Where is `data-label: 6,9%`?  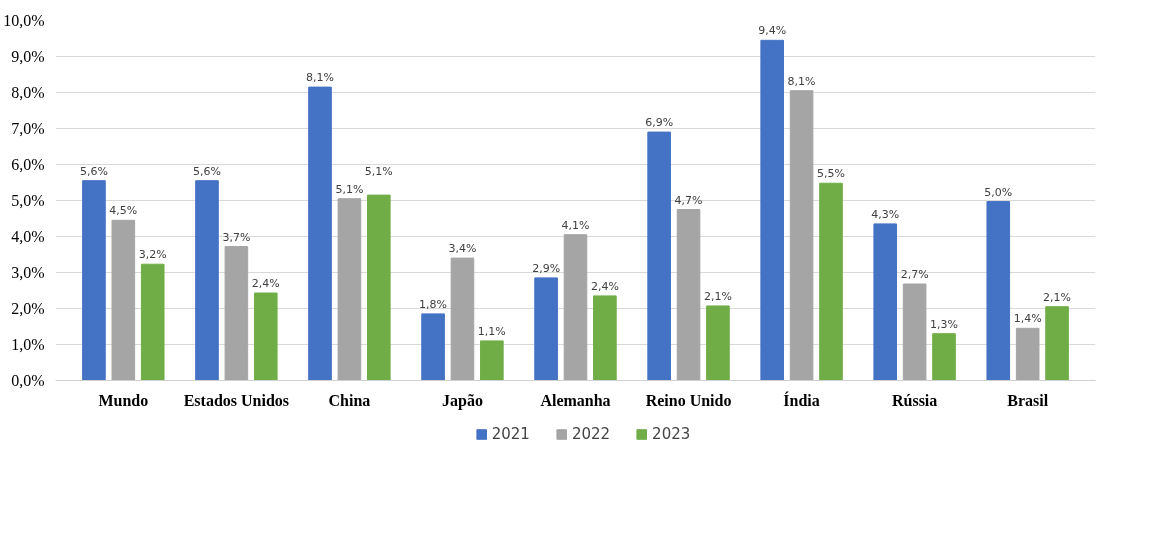
data-label: 6,9% is located at coordinates (659, 123).